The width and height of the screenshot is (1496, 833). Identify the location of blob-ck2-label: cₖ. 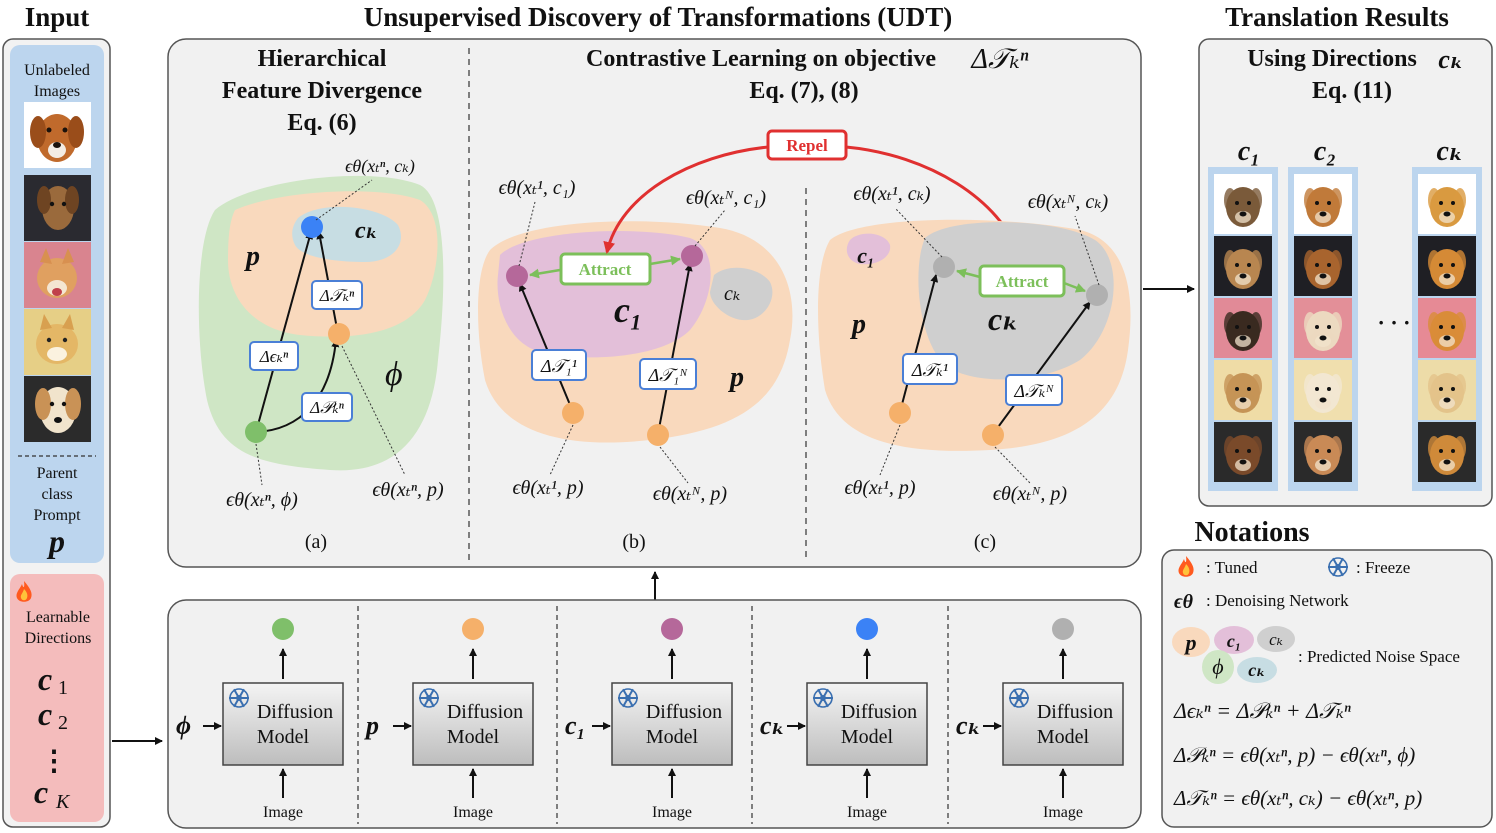
(1256, 670).